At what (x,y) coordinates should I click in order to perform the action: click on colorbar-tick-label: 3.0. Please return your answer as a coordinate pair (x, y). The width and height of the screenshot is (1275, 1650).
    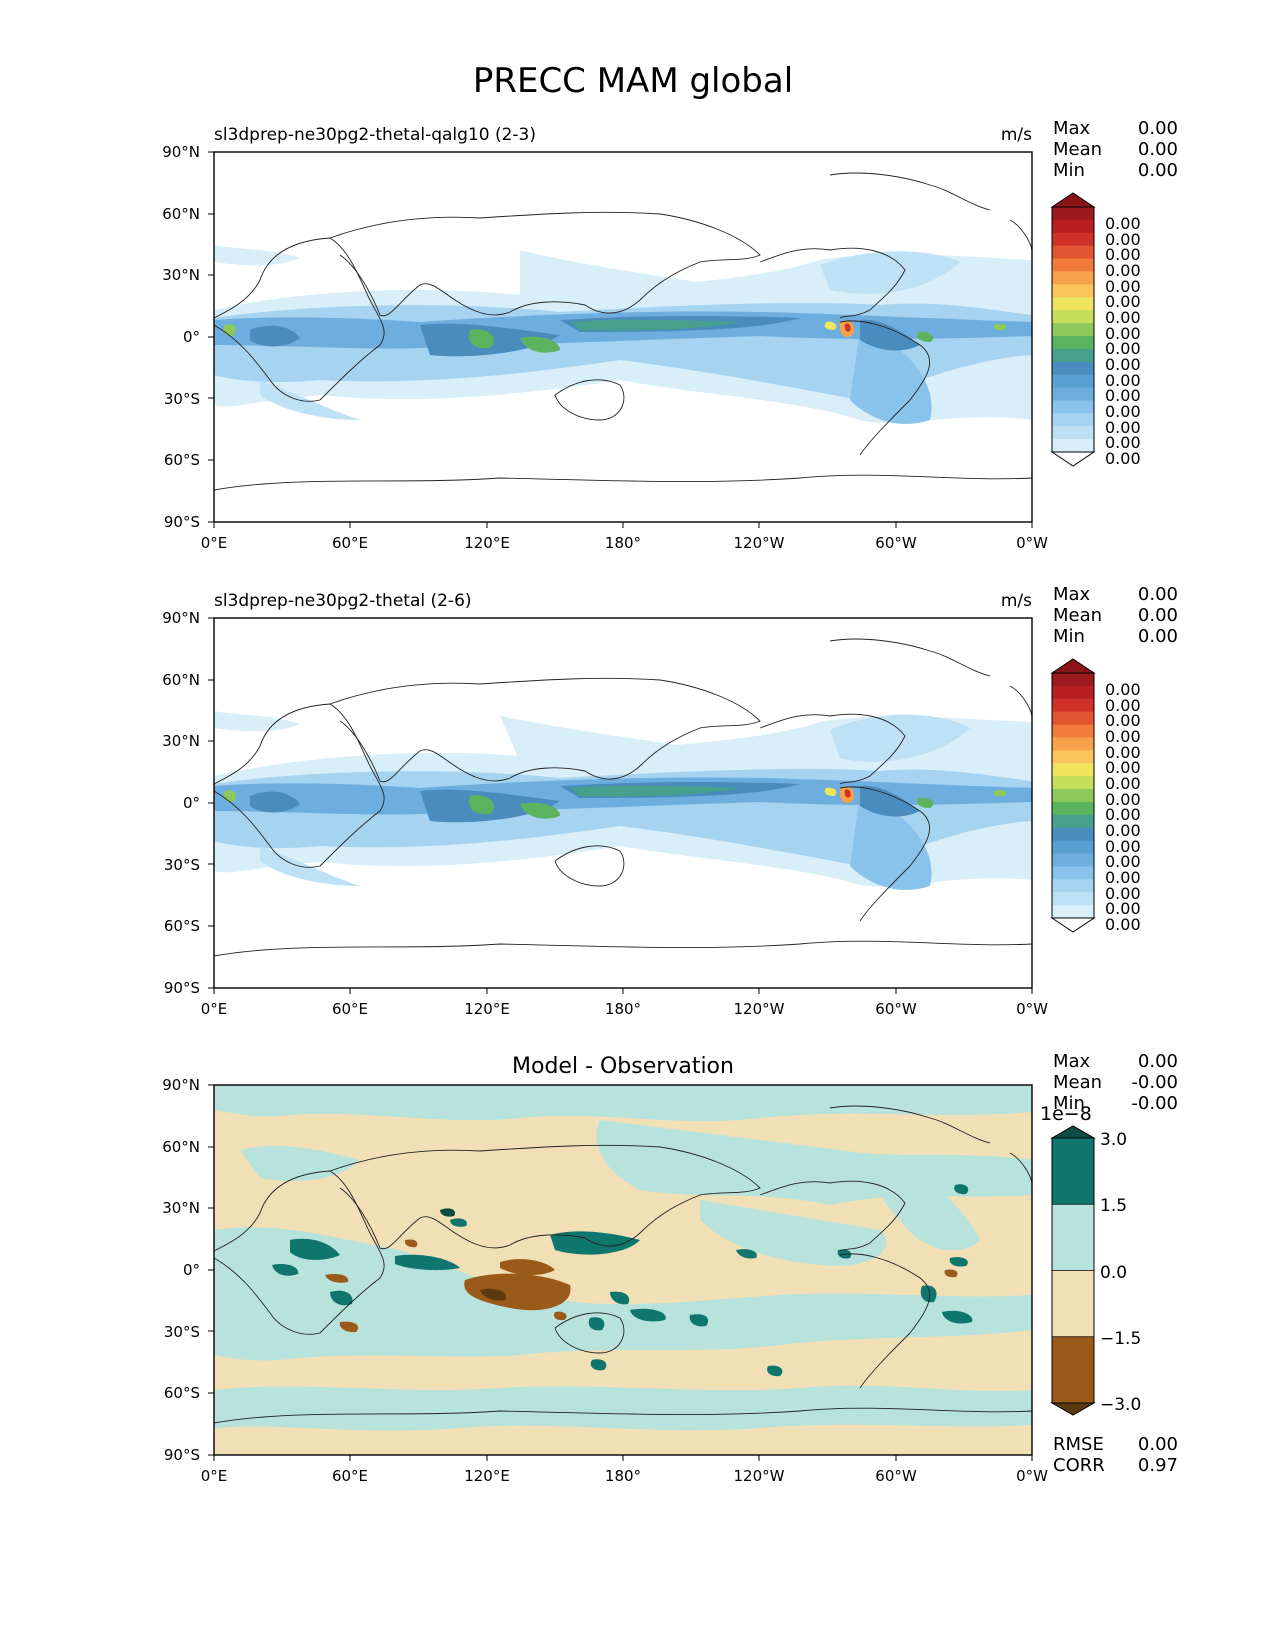
    Looking at the image, I should click on (1113, 1140).